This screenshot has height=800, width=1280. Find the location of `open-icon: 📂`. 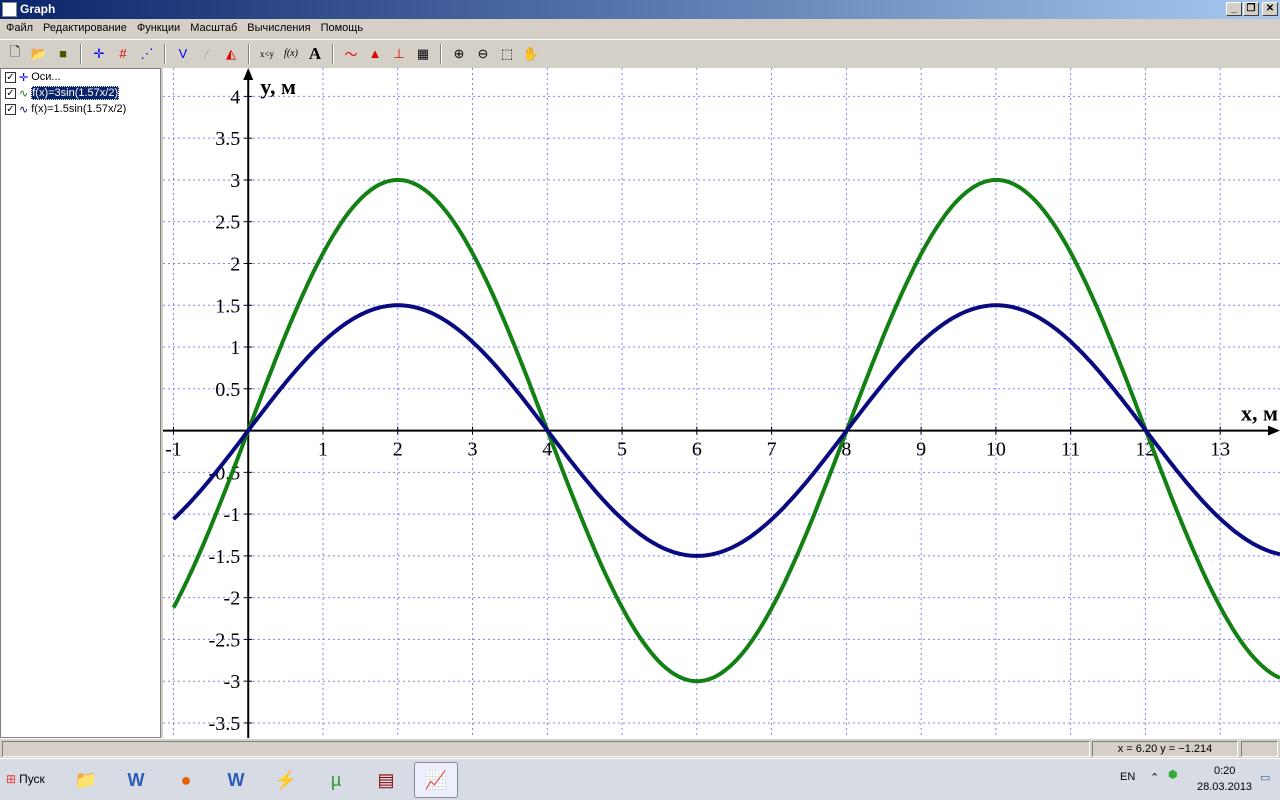

open-icon: 📂 is located at coordinates (39, 53).